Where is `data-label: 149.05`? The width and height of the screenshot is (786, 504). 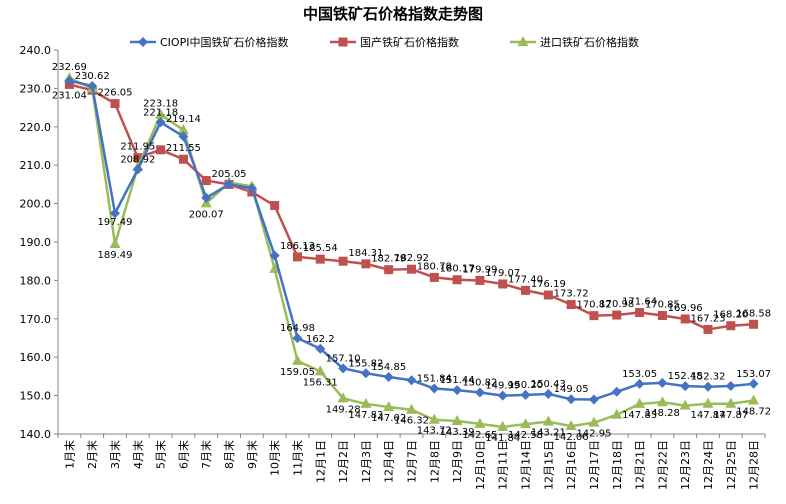 data-label: 149.05 is located at coordinates (571, 389).